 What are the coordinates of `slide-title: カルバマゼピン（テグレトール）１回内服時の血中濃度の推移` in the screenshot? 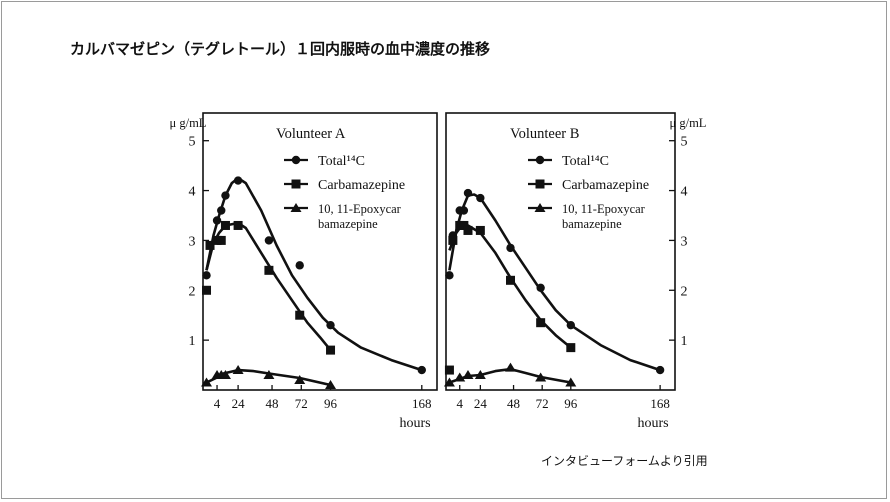 It's located at (280, 49).